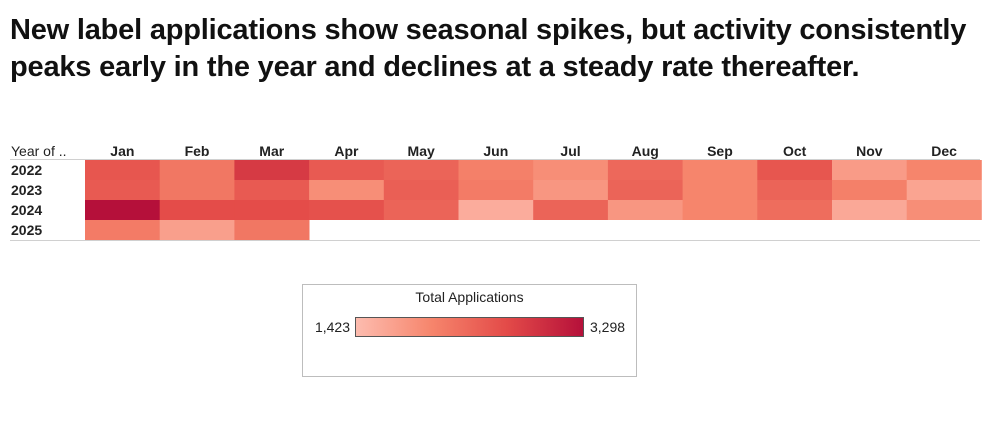 Image resolution: width=989 pixels, height=427 pixels. Describe the element at coordinates (571, 170) in the screenshot. I see `heatmap-cell-2022-jul` at that location.